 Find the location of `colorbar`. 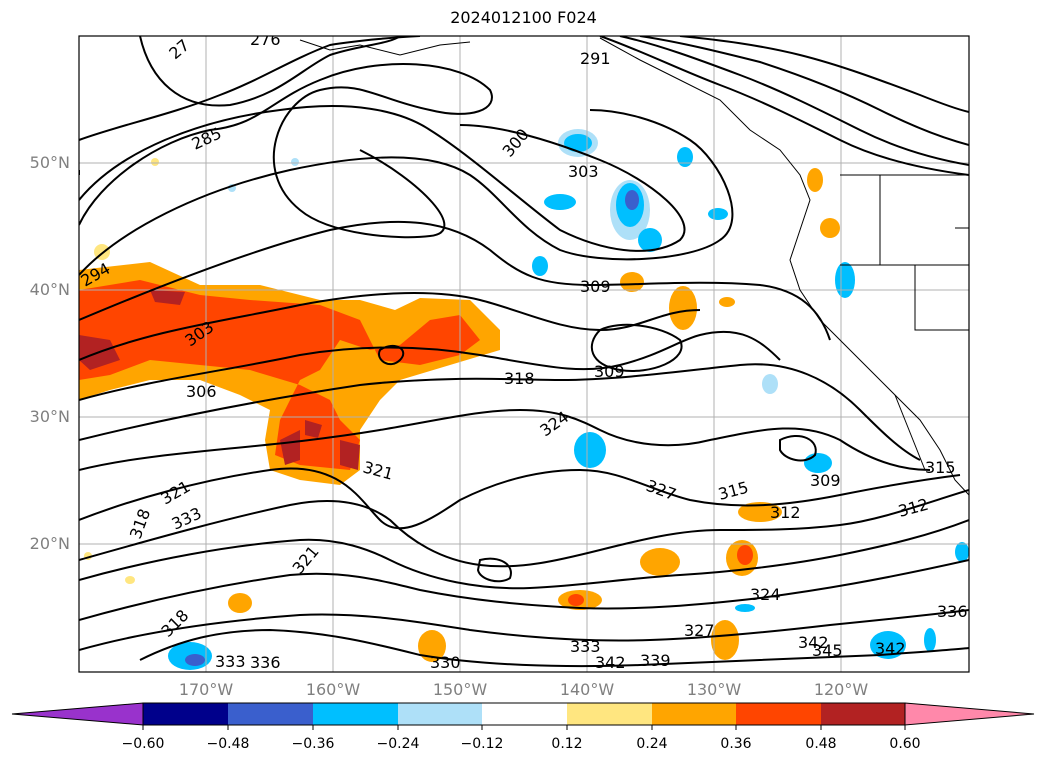

colorbar is located at coordinates (523, 716).